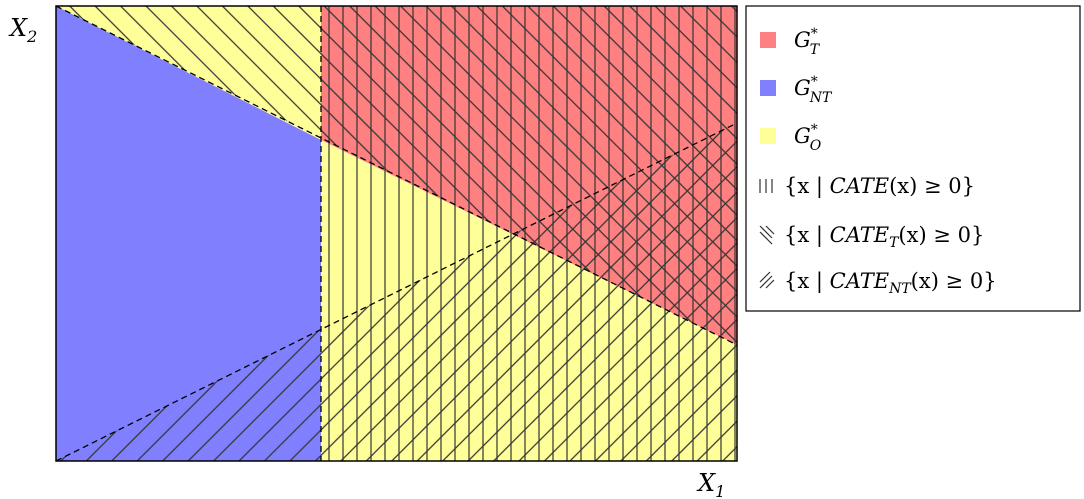 The height and width of the screenshot is (499, 1084). Describe the element at coordinates (890, 283) in the screenshot. I see `legend-label-cate-nt: {x | CATENT(x) ≥ 0}` at that location.